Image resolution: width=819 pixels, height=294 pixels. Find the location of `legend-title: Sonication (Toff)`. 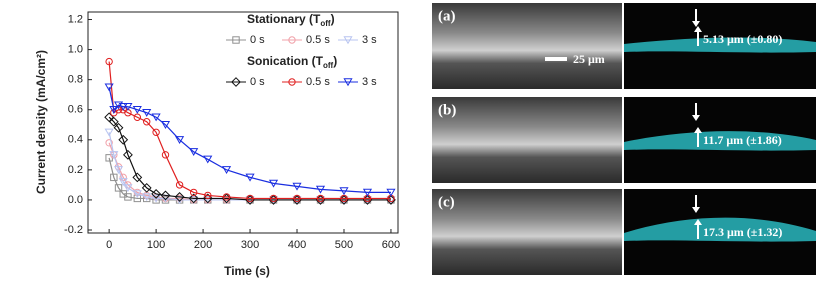

legend-title: Sonication (Toff) is located at coordinates (292, 62).